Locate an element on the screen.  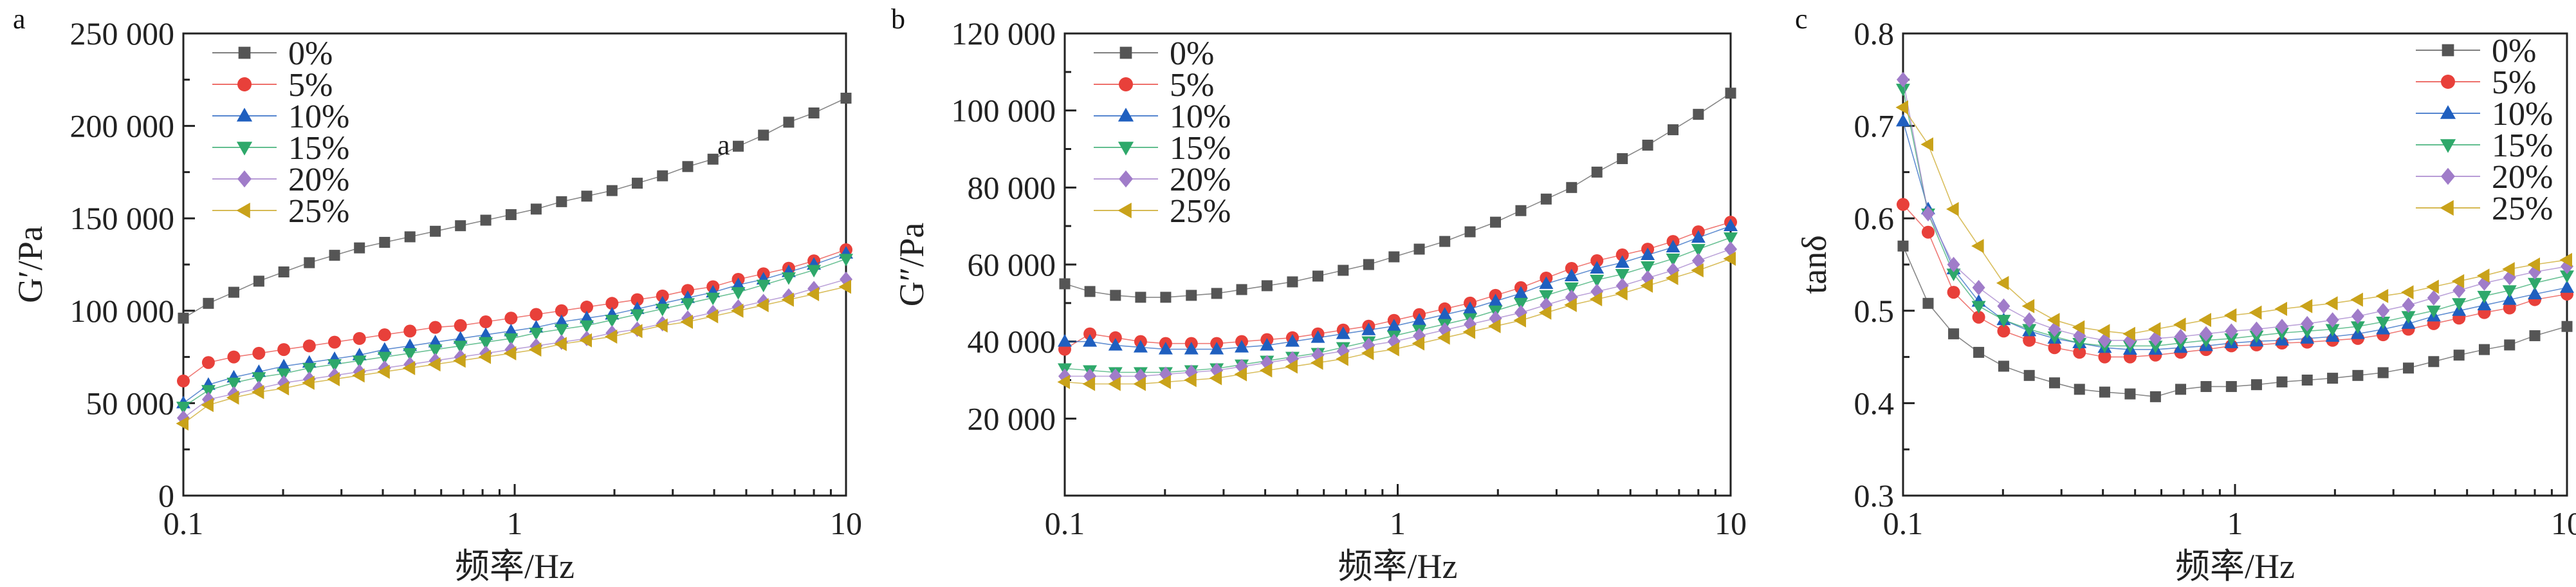
x-tick-label: 10 is located at coordinates (846, 523).